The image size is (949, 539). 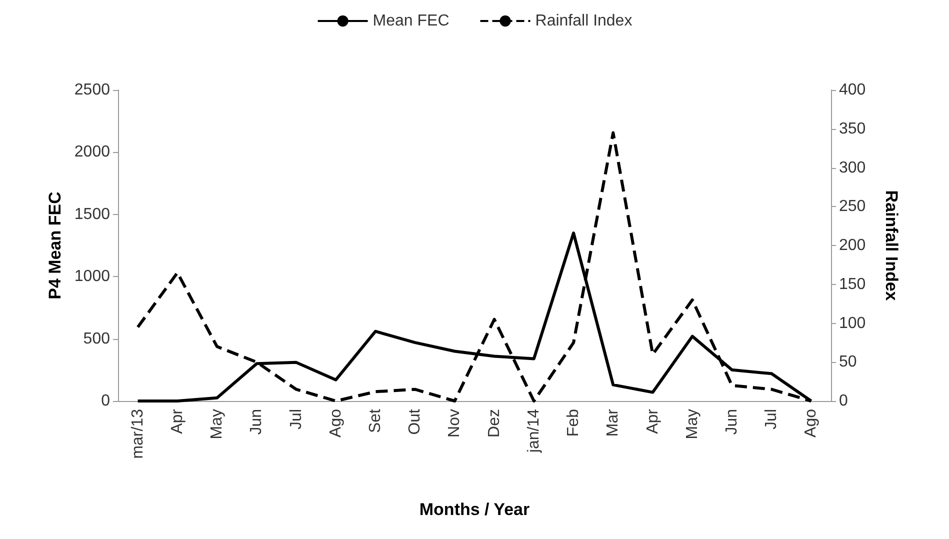 What do you see at coordinates (852, 167) in the screenshot?
I see `y2-tick-label: 300` at bounding box center [852, 167].